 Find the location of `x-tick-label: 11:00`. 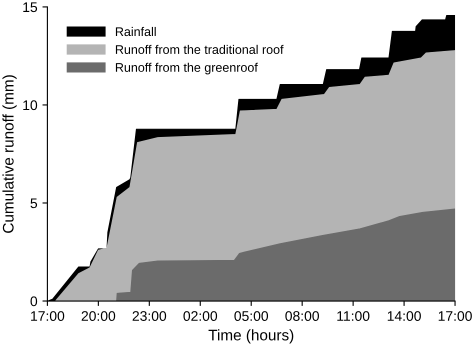

x-tick-label: 11:00 is located at coordinates (353, 316).